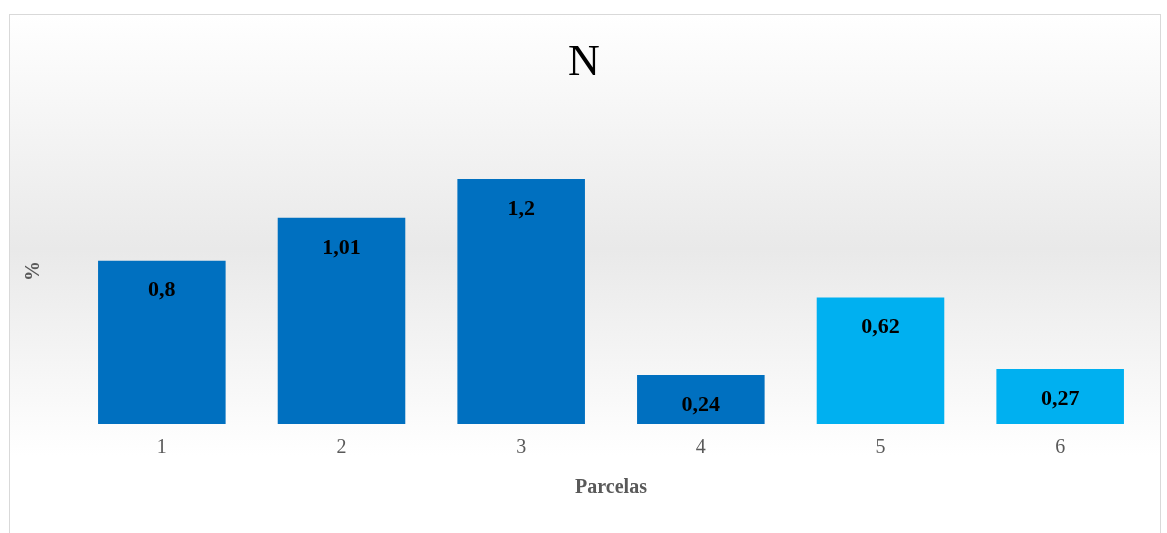 The height and width of the screenshot is (533, 1167). What do you see at coordinates (341, 246) in the screenshot?
I see `data-label: 1,01` at bounding box center [341, 246].